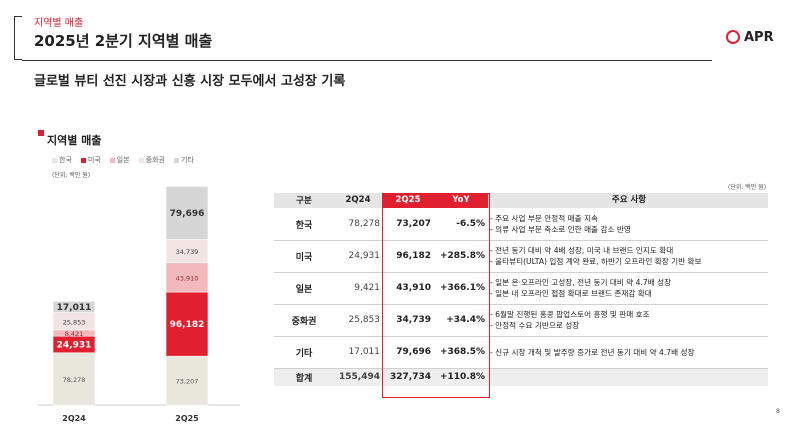  What do you see at coordinates (461, 288) in the screenshot?
I see `row-yoy: +366.1%` at bounding box center [461, 288].